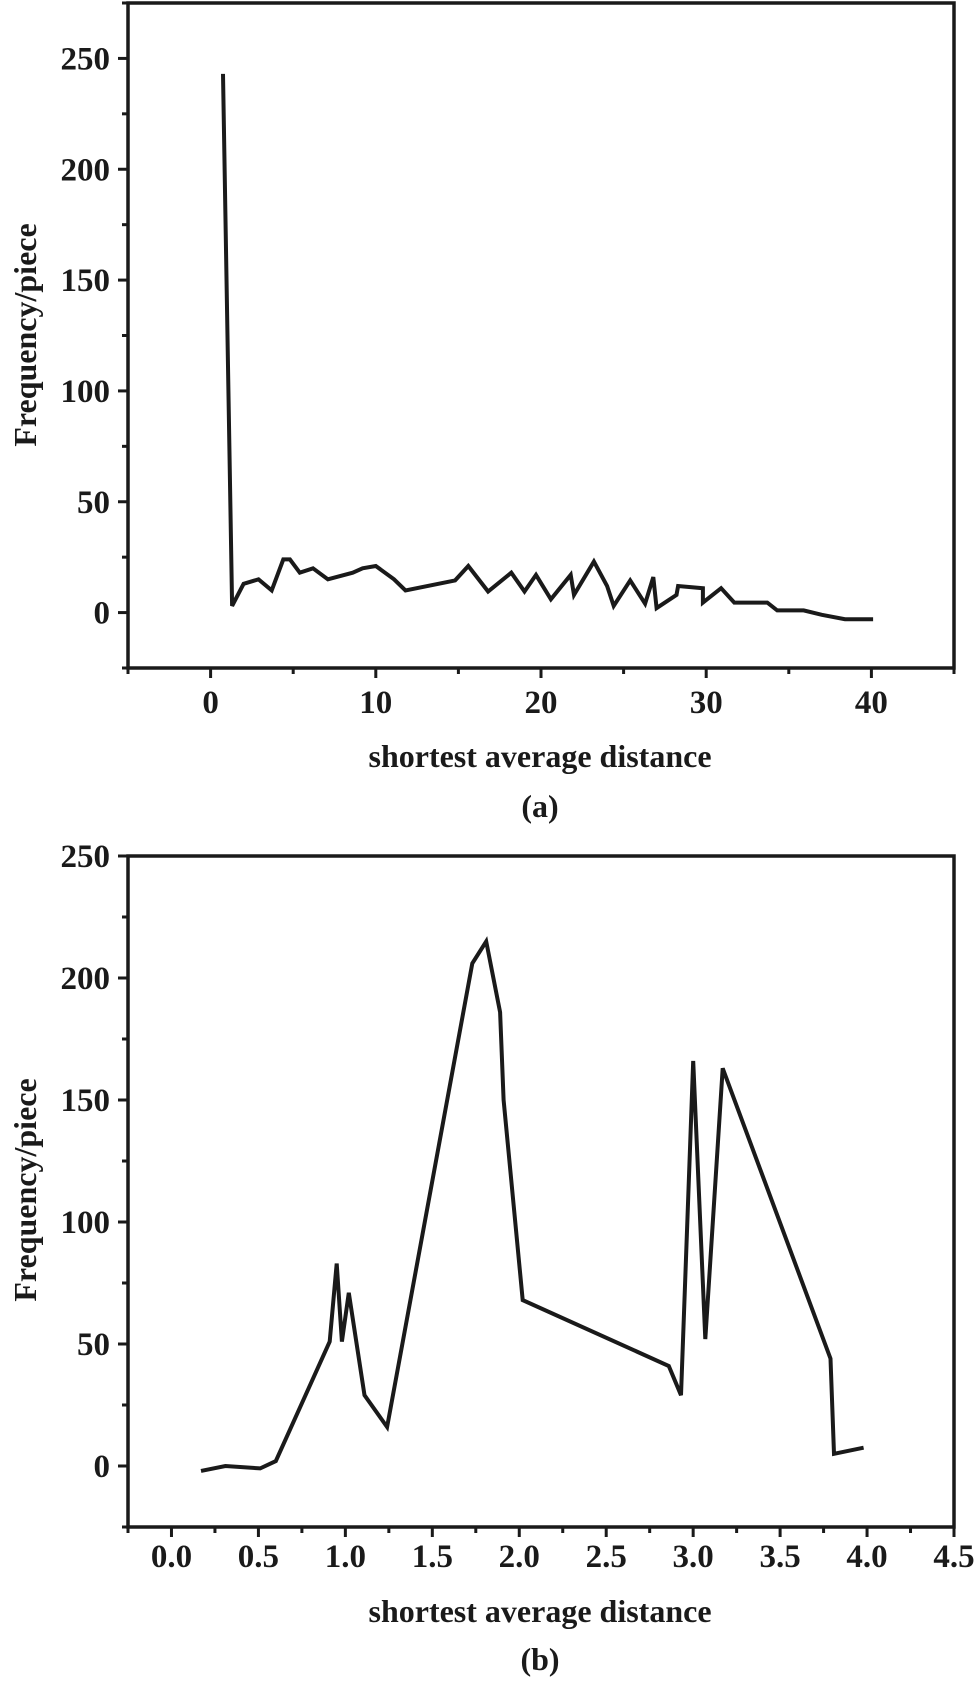  What do you see at coordinates (866, 1557) in the screenshot?
I see `x-tick-label: 4.0` at bounding box center [866, 1557].